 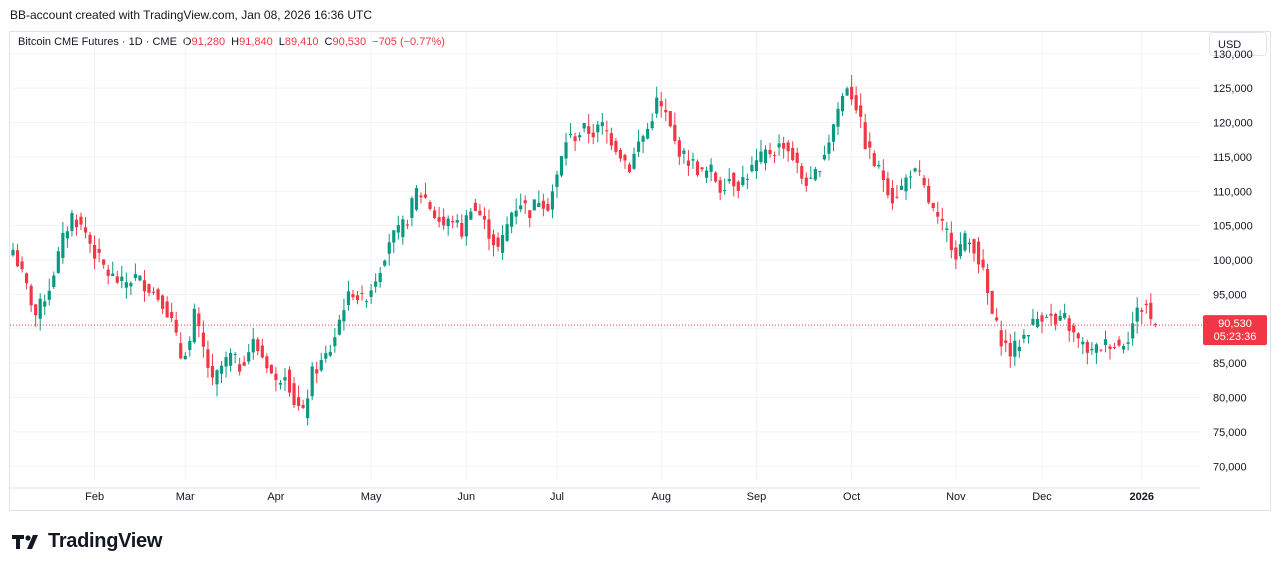 What do you see at coordinates (1233, 261) in the screenshot?
I see `y-tick-label: 100,000` at bounding box center [1233, 261].